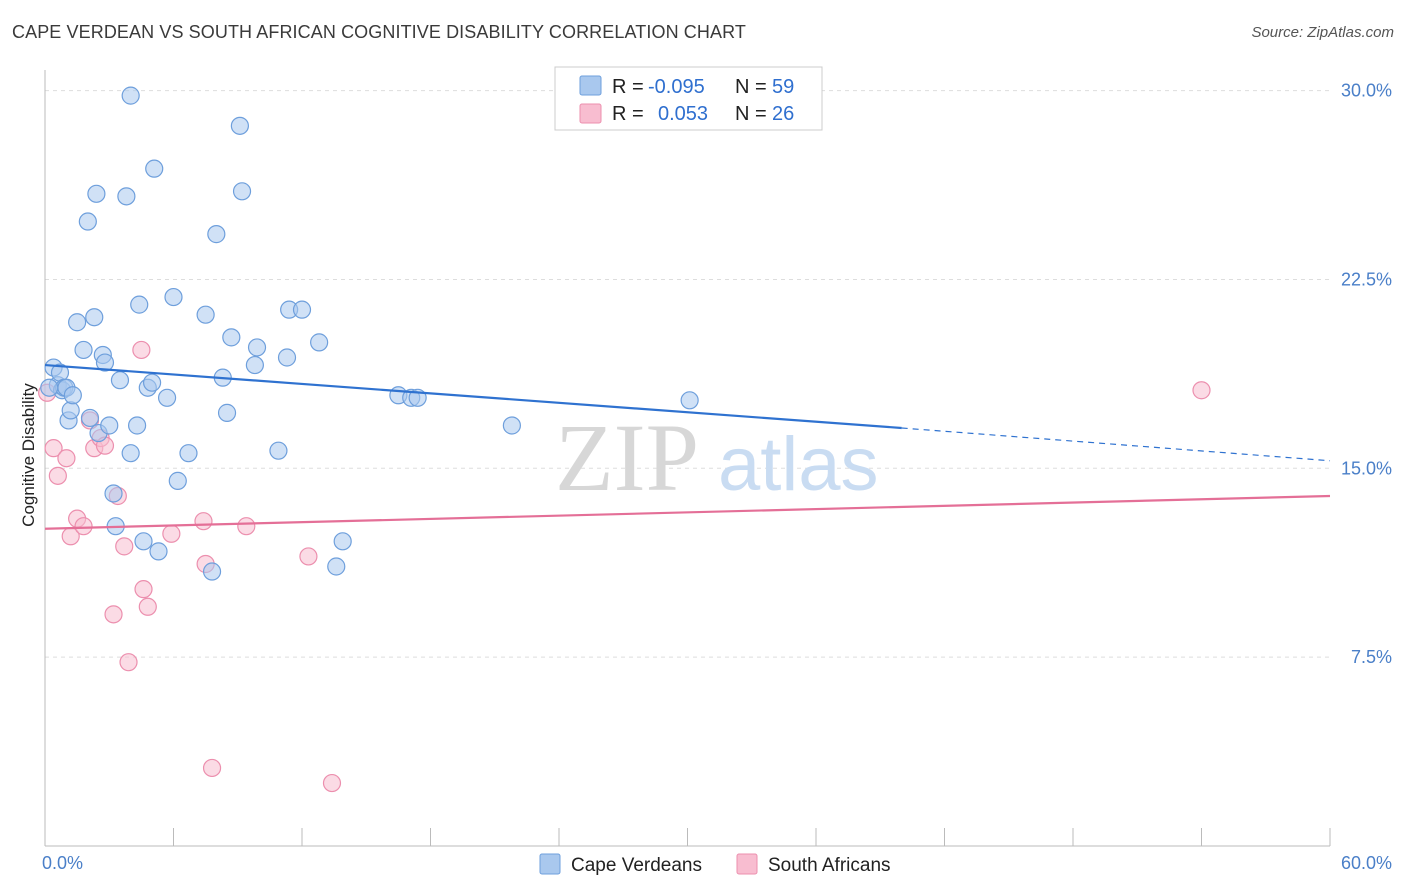 The width and height of the screenshot is (1406, 892). What do you see at coordinates (683, 114) in the screenshot?
I see `legend-r-value-2: 0.053` at bounding box center [683, 114].